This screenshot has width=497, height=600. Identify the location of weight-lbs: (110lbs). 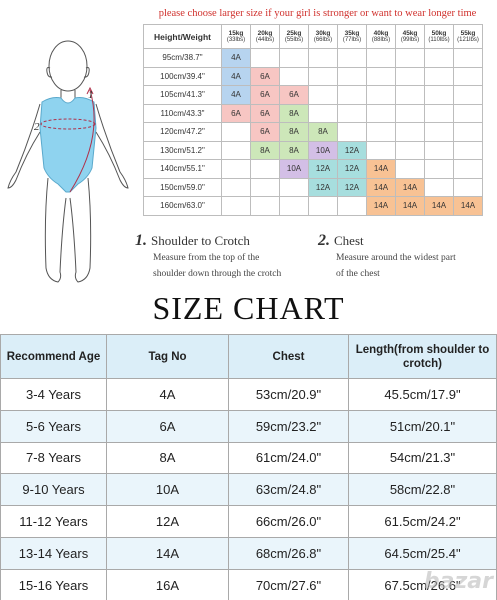
(439, 39).